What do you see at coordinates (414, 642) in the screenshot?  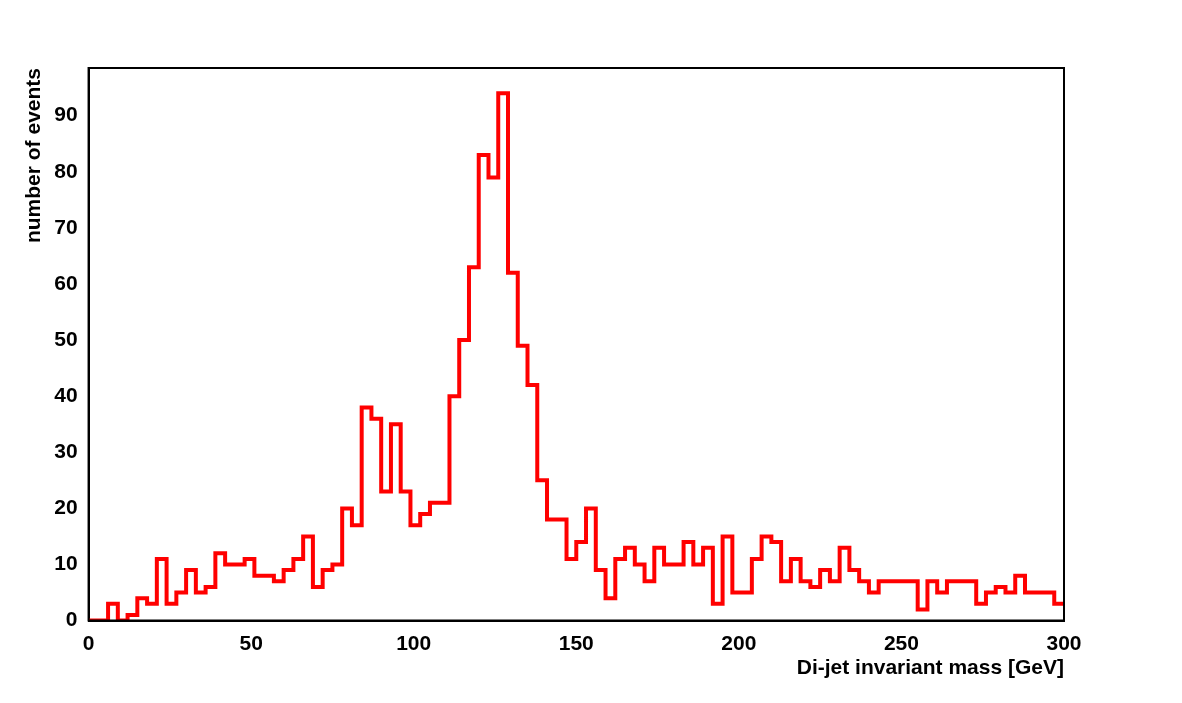 I see `x-tick-label: 100` at bounding box center [414, 642].